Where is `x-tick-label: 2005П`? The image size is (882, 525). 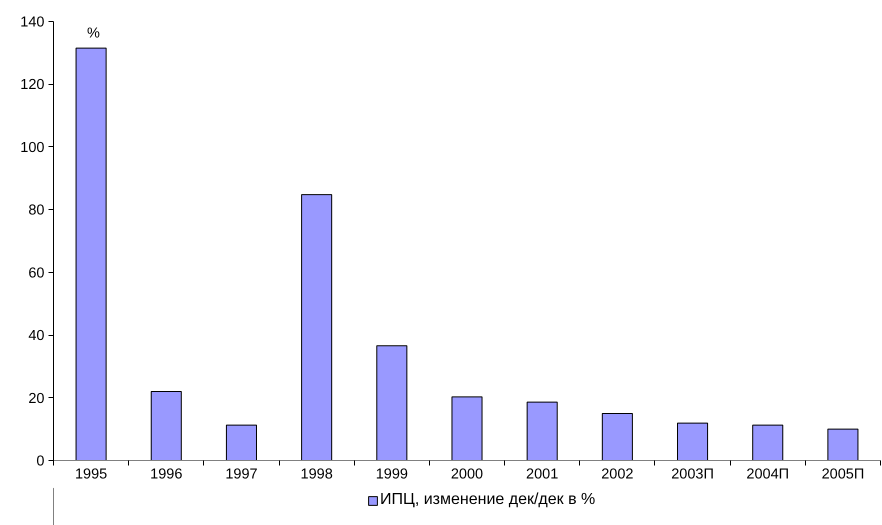
x-tick-label: 2005П is located at coordinates (843, 474).